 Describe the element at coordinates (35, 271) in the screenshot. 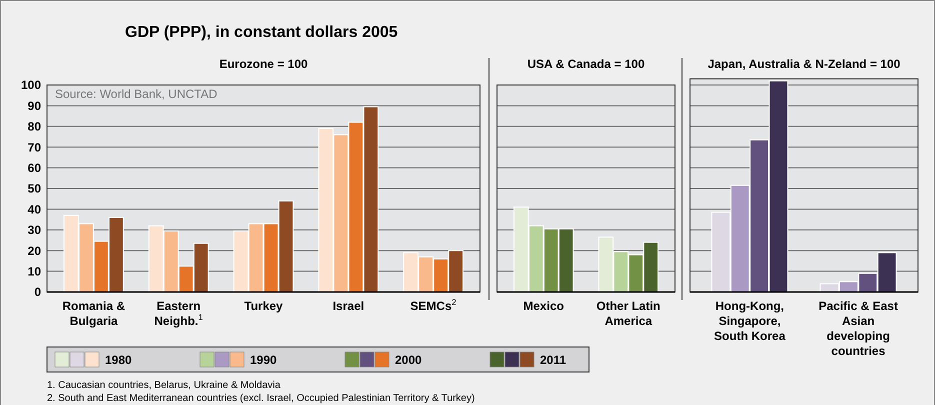

I see `y-tick-label: 10` at that location.